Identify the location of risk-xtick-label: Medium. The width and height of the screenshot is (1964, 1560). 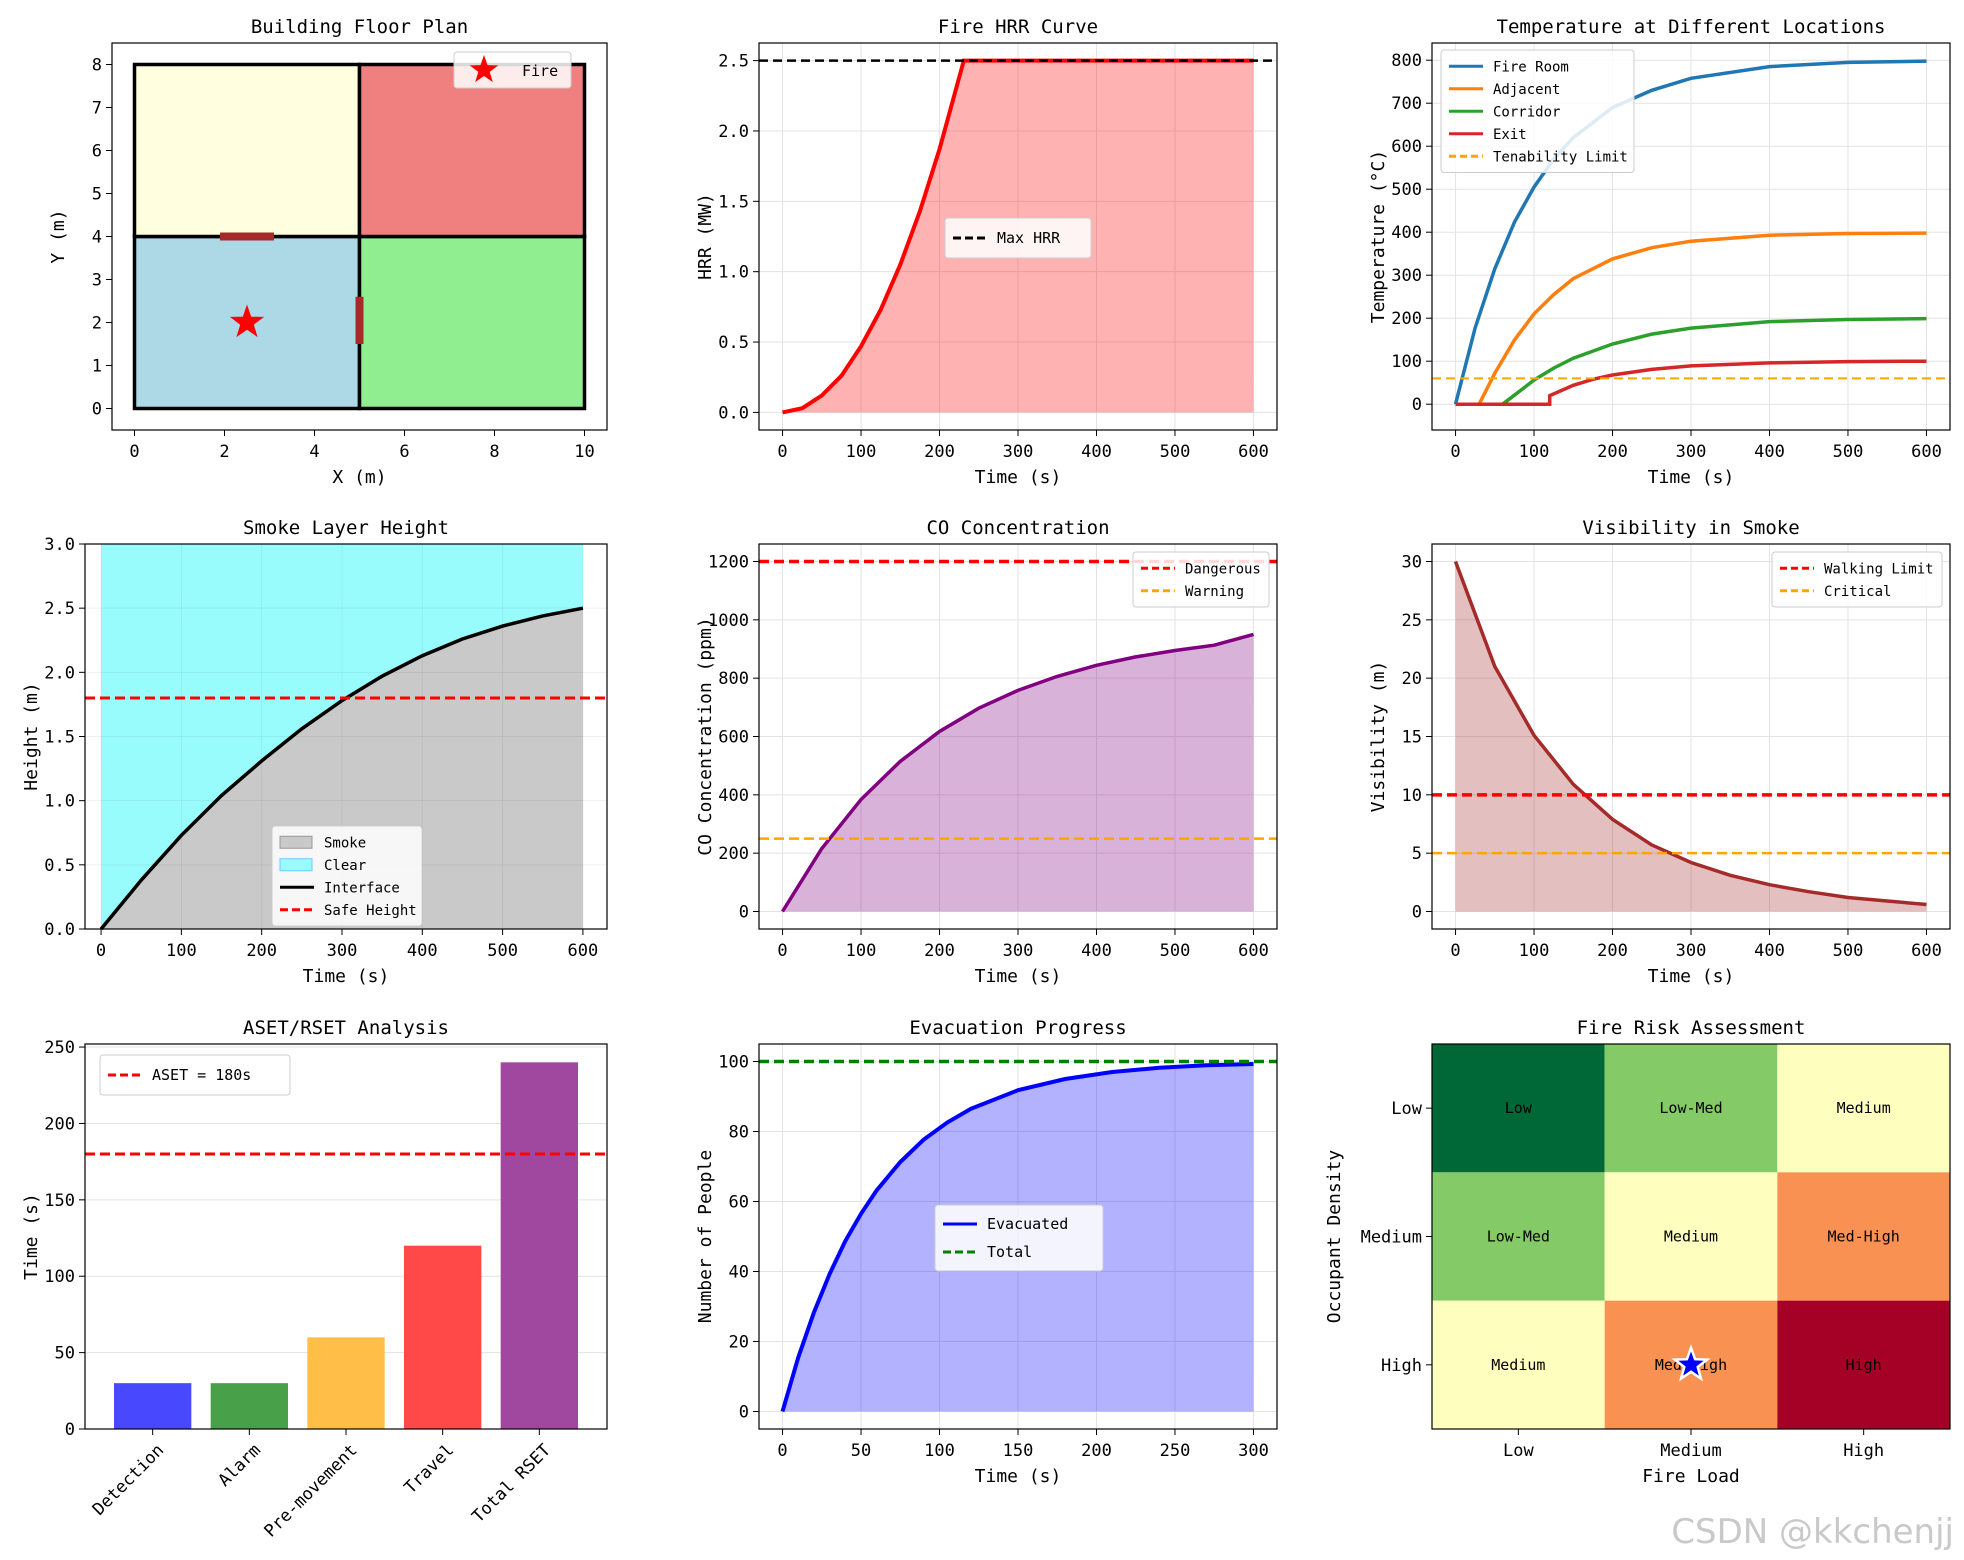
(1690, 1451).